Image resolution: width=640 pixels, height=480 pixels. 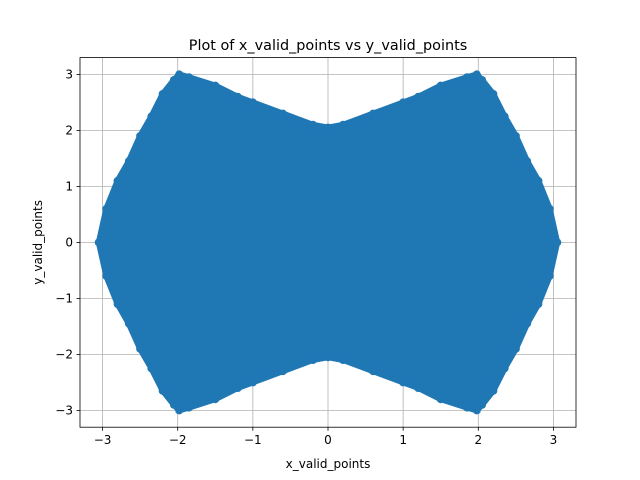 What do you see at coordinates (178, 440) in the screenshot?
I see `x-tick-label: −2` at bounding box center [178, 440].